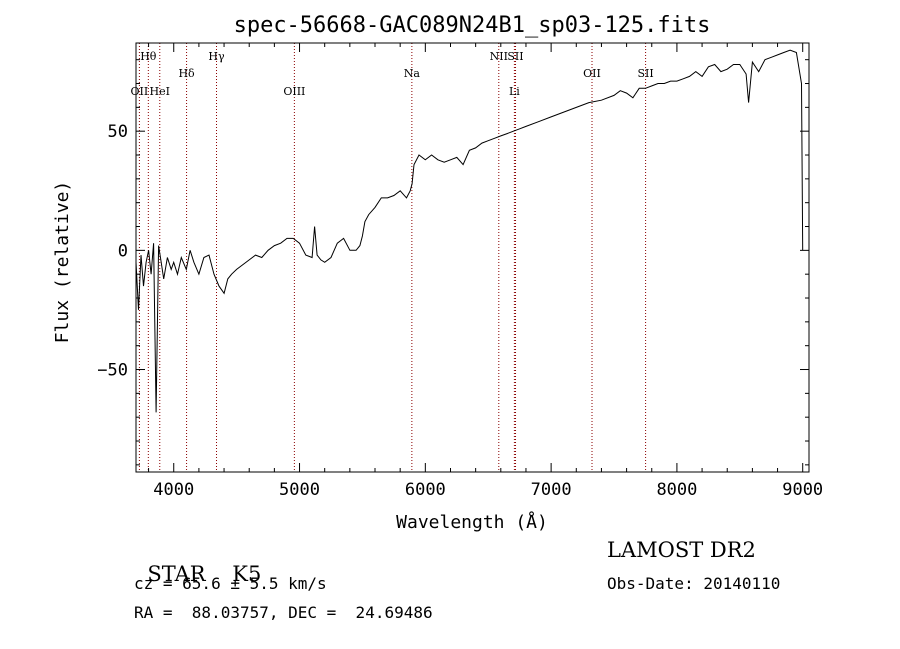 The image size is (900, 649). What do you see at coordinates (412, 73) in the screenshot?
I see `line-label: Na` at bounding box center [412, 73].